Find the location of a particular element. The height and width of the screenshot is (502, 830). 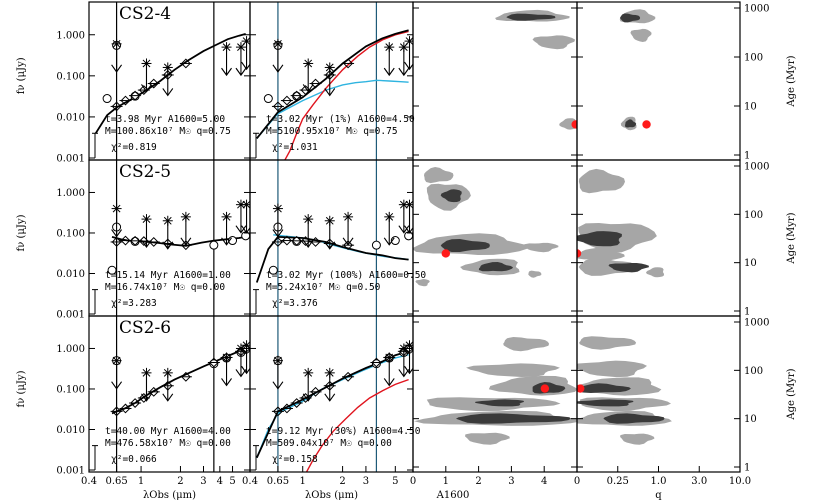

fit-age-text: t=40.00 Myr A1600=4.00 is located at coordinates (168, 431).